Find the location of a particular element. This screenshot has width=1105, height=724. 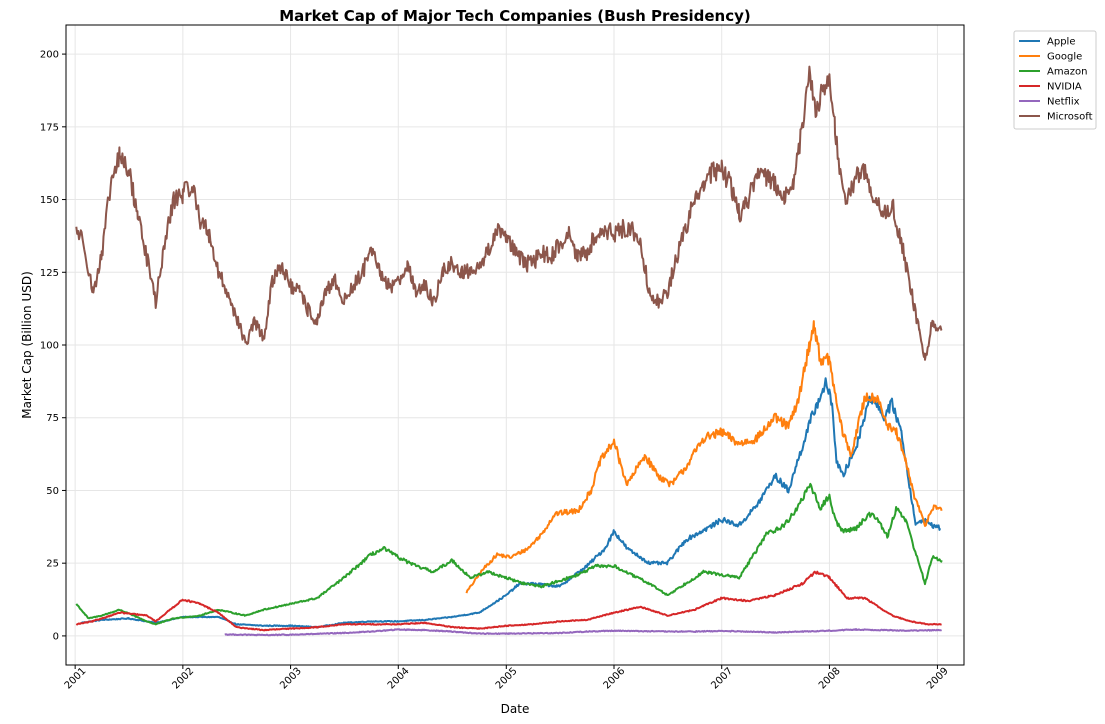

y-tick-label: 75 is located at coordinates (52, 418).